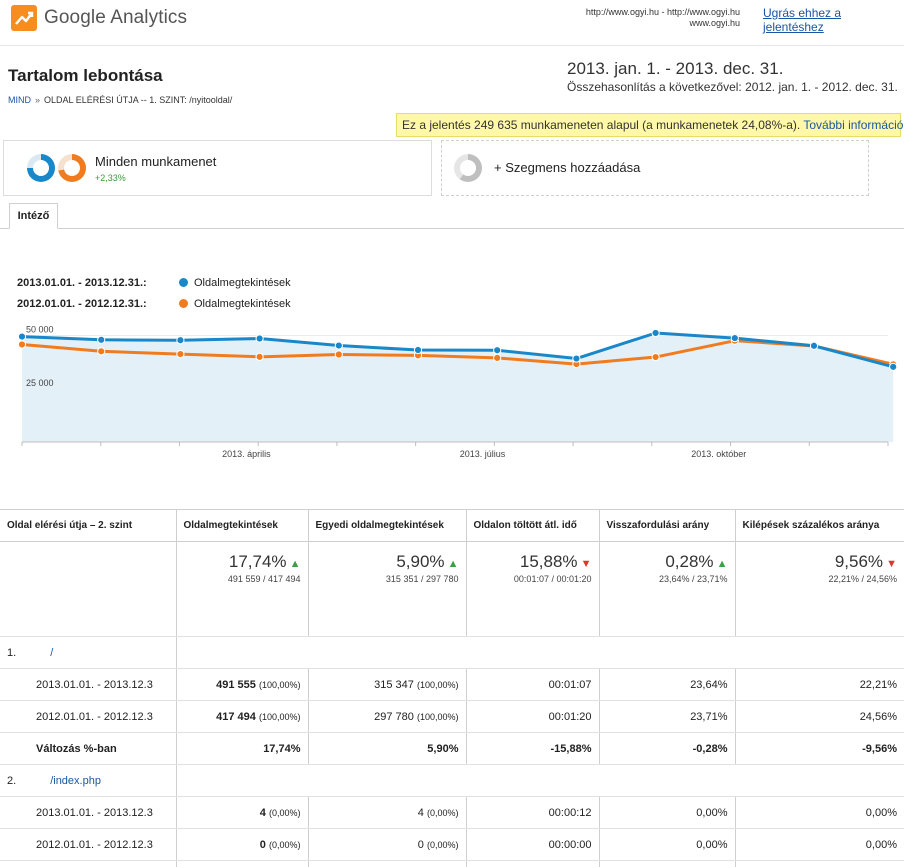 This screenshot has height=867, width=904. Describe the element at coordinates (242, 304) in the screenshot. I see `legend-metric: Oldalmegtekintések` at that location.